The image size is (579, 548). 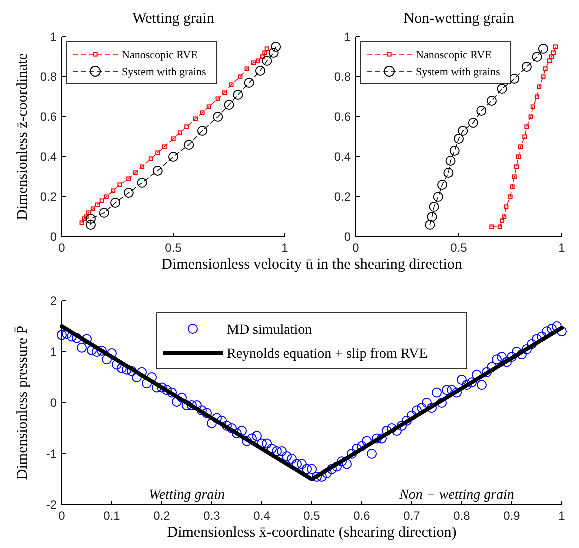 I want to click on x-tick-label: 0.4, so click(x=262, y=516).